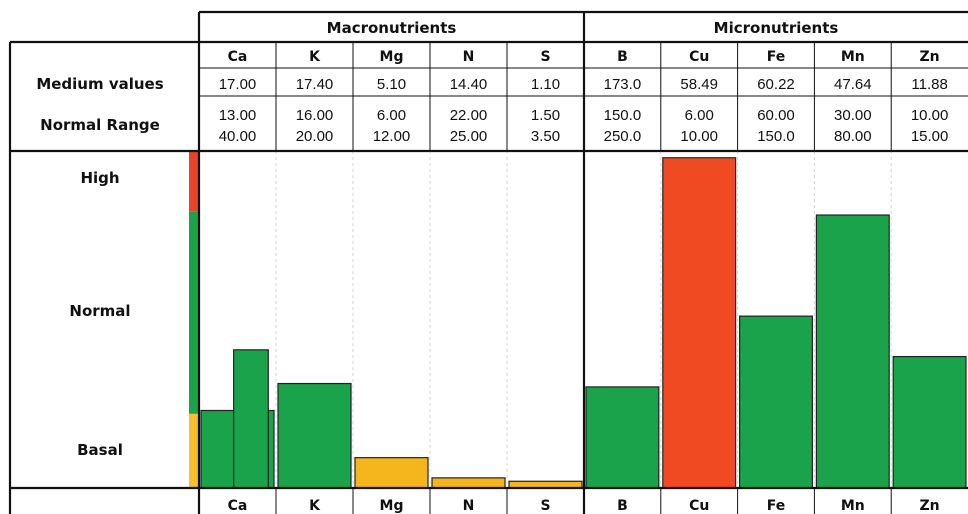 The image size is (968, 514). I want to click on range-high-k: 20.00, so click(315, 136).